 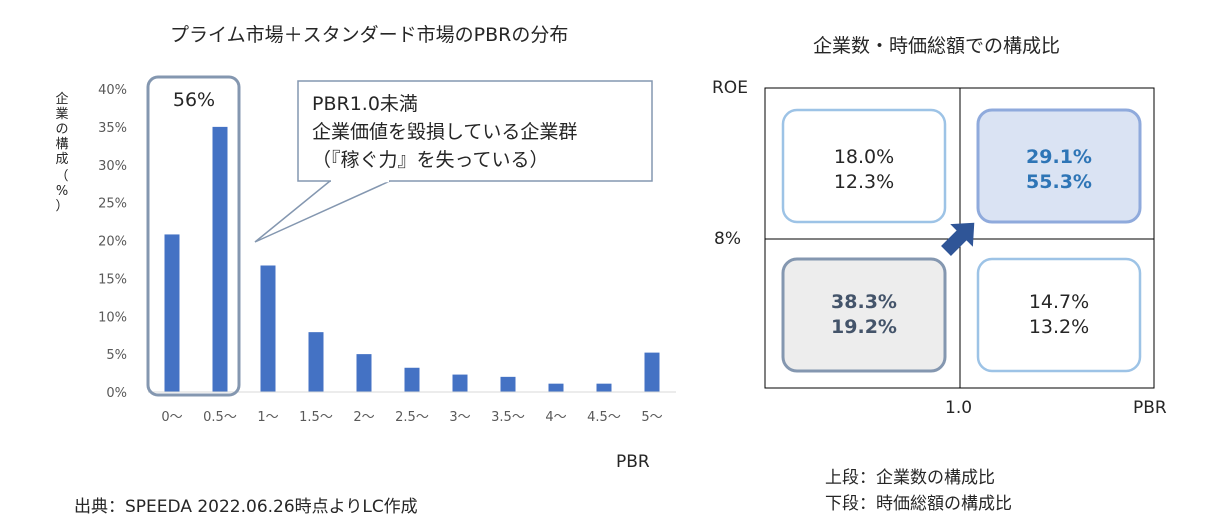 I want to click on x-tick-label: 4.5～, so click(x=604, y=417).